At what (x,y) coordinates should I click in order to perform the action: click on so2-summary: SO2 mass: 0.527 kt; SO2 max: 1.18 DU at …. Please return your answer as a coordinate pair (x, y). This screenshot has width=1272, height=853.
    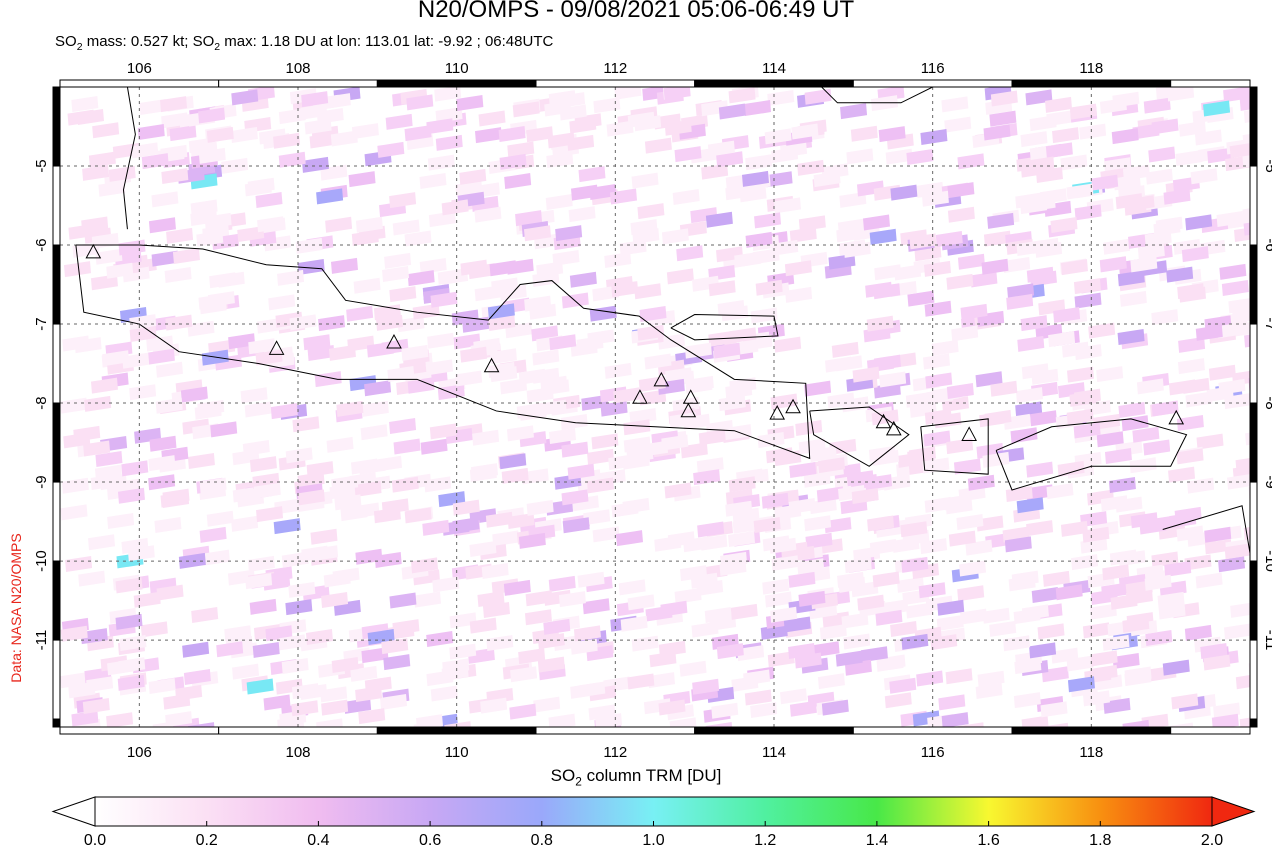
    Looking at the image, I should click on (304, 43).